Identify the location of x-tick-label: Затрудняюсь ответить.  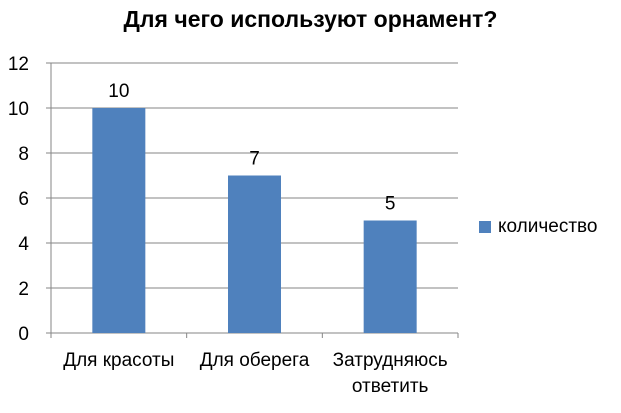
(390, 373).